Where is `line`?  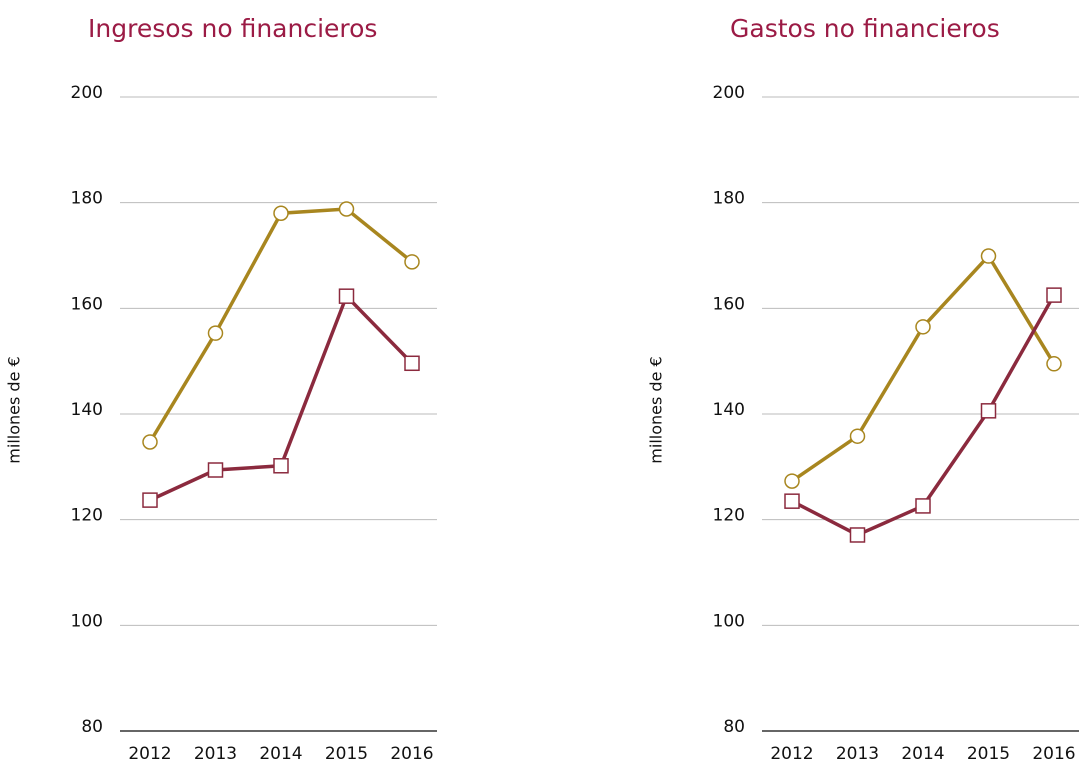
line is located at coordinates (923, 368).